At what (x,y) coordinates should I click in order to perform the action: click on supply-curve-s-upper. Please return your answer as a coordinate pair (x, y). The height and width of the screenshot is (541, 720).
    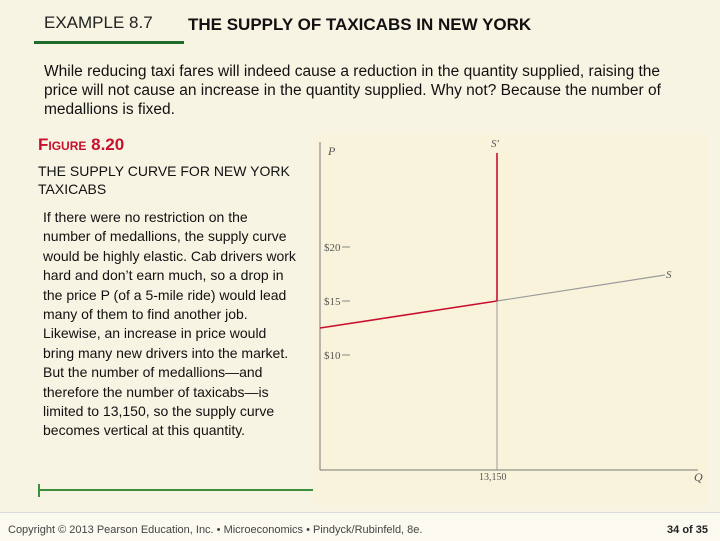
    Looking at the image, I should click on (581, 288).